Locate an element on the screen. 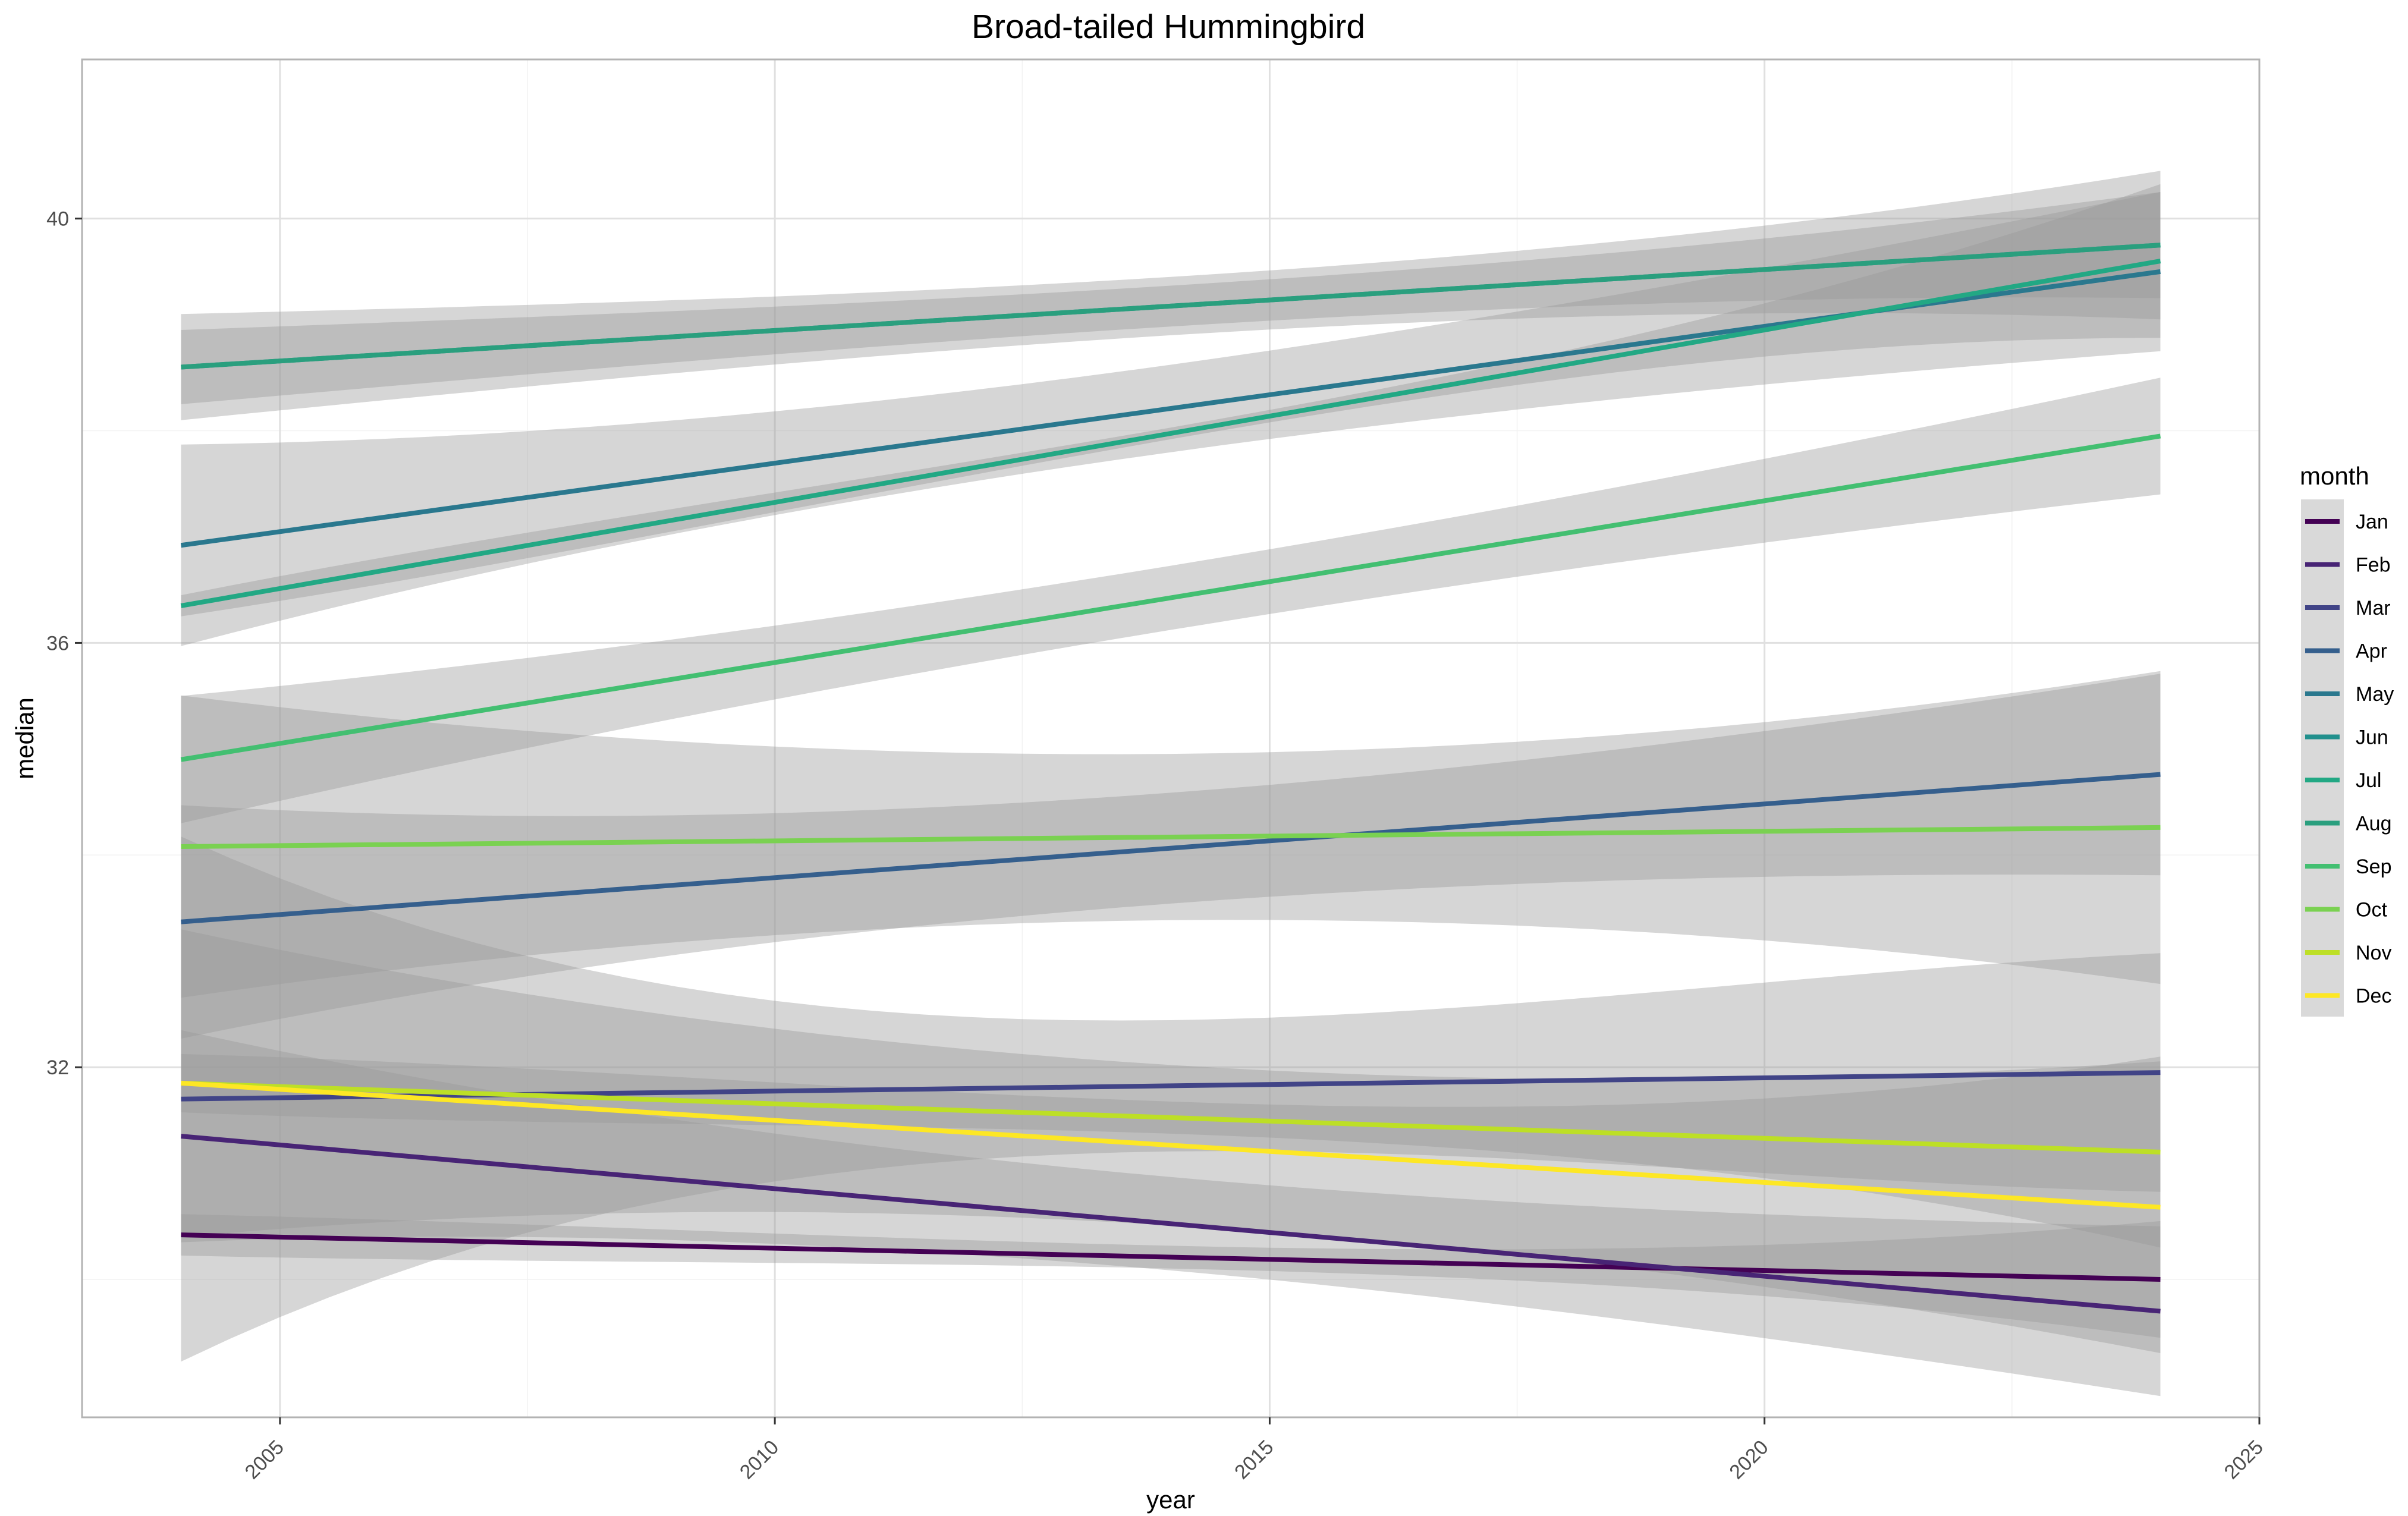 Image resolution: width=2408 pixels, height=1516 pixels. legend-label-jul: Jul is located at coordinates (2368, 780).